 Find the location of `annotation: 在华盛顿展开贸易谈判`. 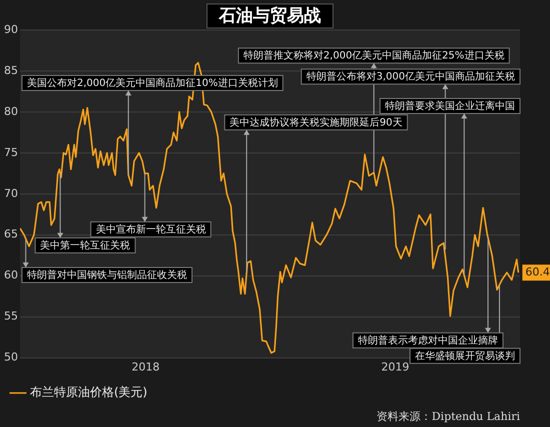

annotation: 在华盛顿展开贸易谈判 is located at coordinates (465, 356).